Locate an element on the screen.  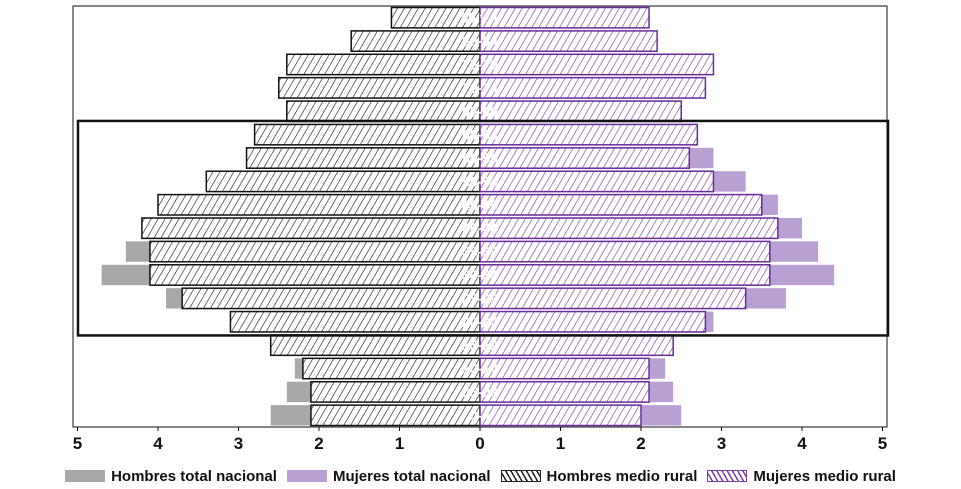
age-label-0-4: 0-4 is located at coordinates (480, 415).